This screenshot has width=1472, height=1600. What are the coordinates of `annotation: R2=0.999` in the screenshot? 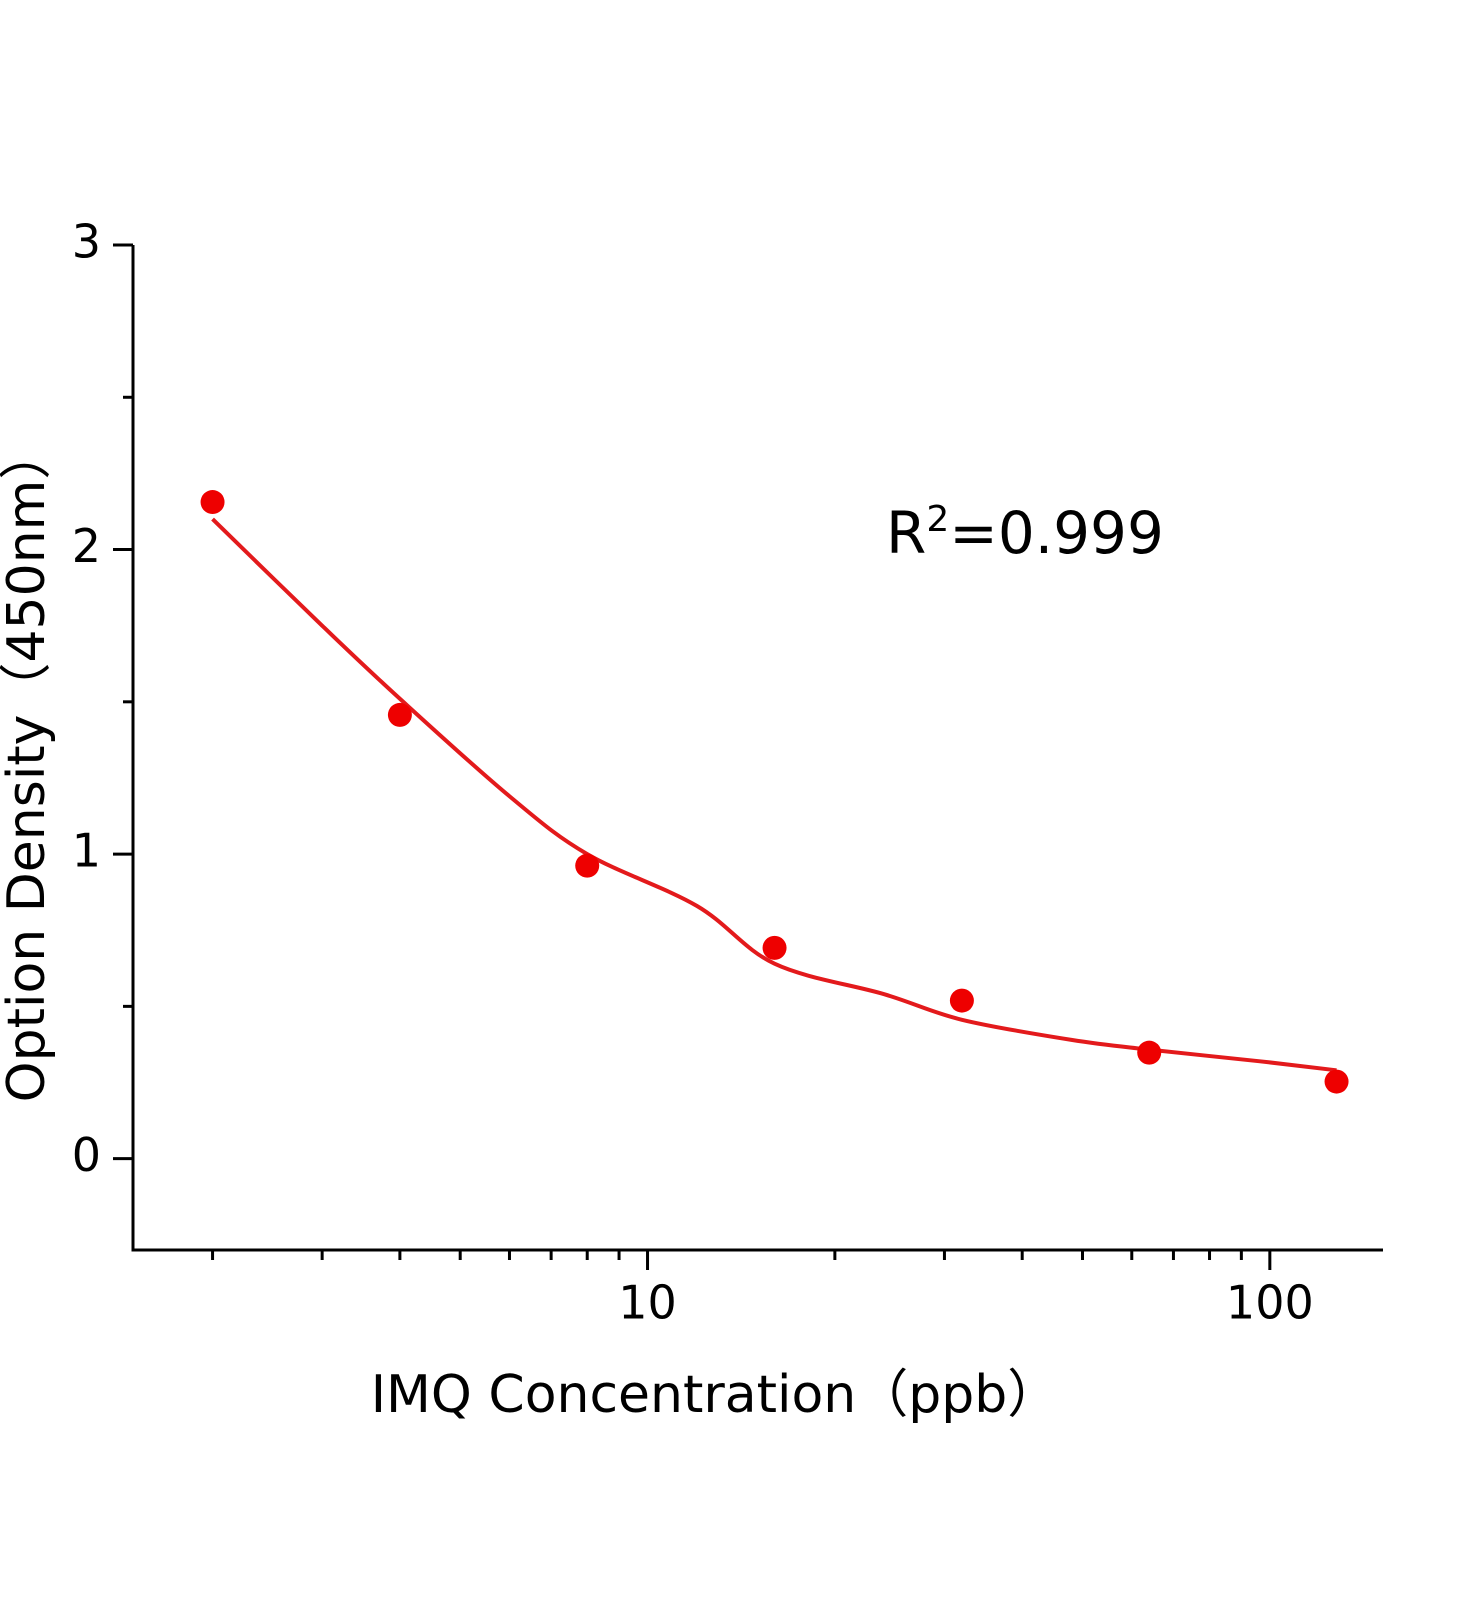 It's located at (1025, 533).